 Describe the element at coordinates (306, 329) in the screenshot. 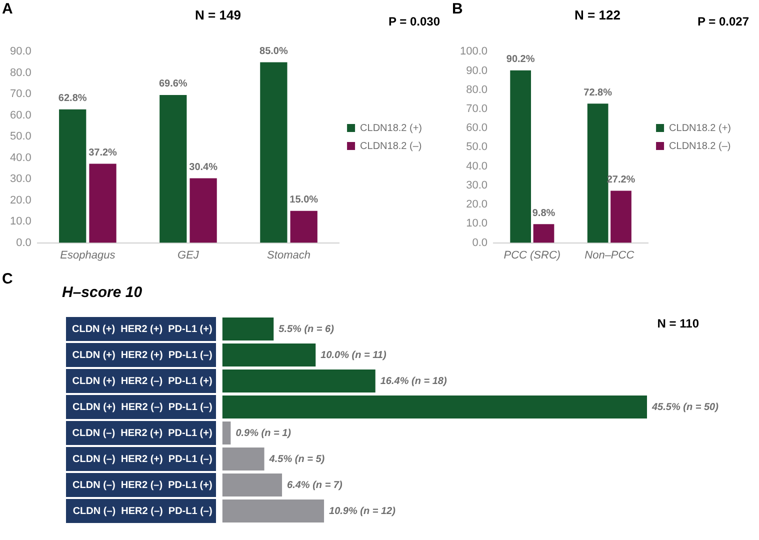

I see `data-label: 5.5% (n = 6)` at that location.